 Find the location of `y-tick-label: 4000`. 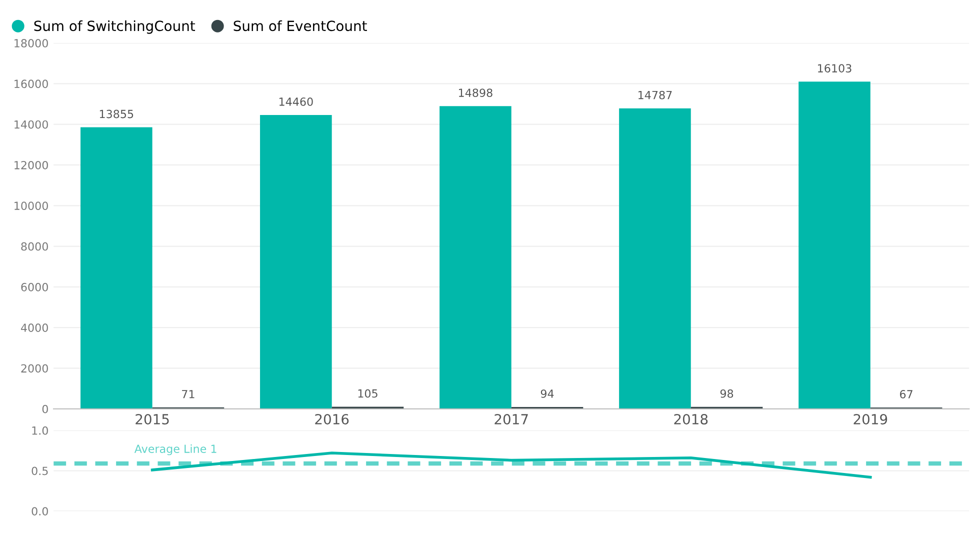

y-tick-label: 4000 is located at coordinates (34, 328).